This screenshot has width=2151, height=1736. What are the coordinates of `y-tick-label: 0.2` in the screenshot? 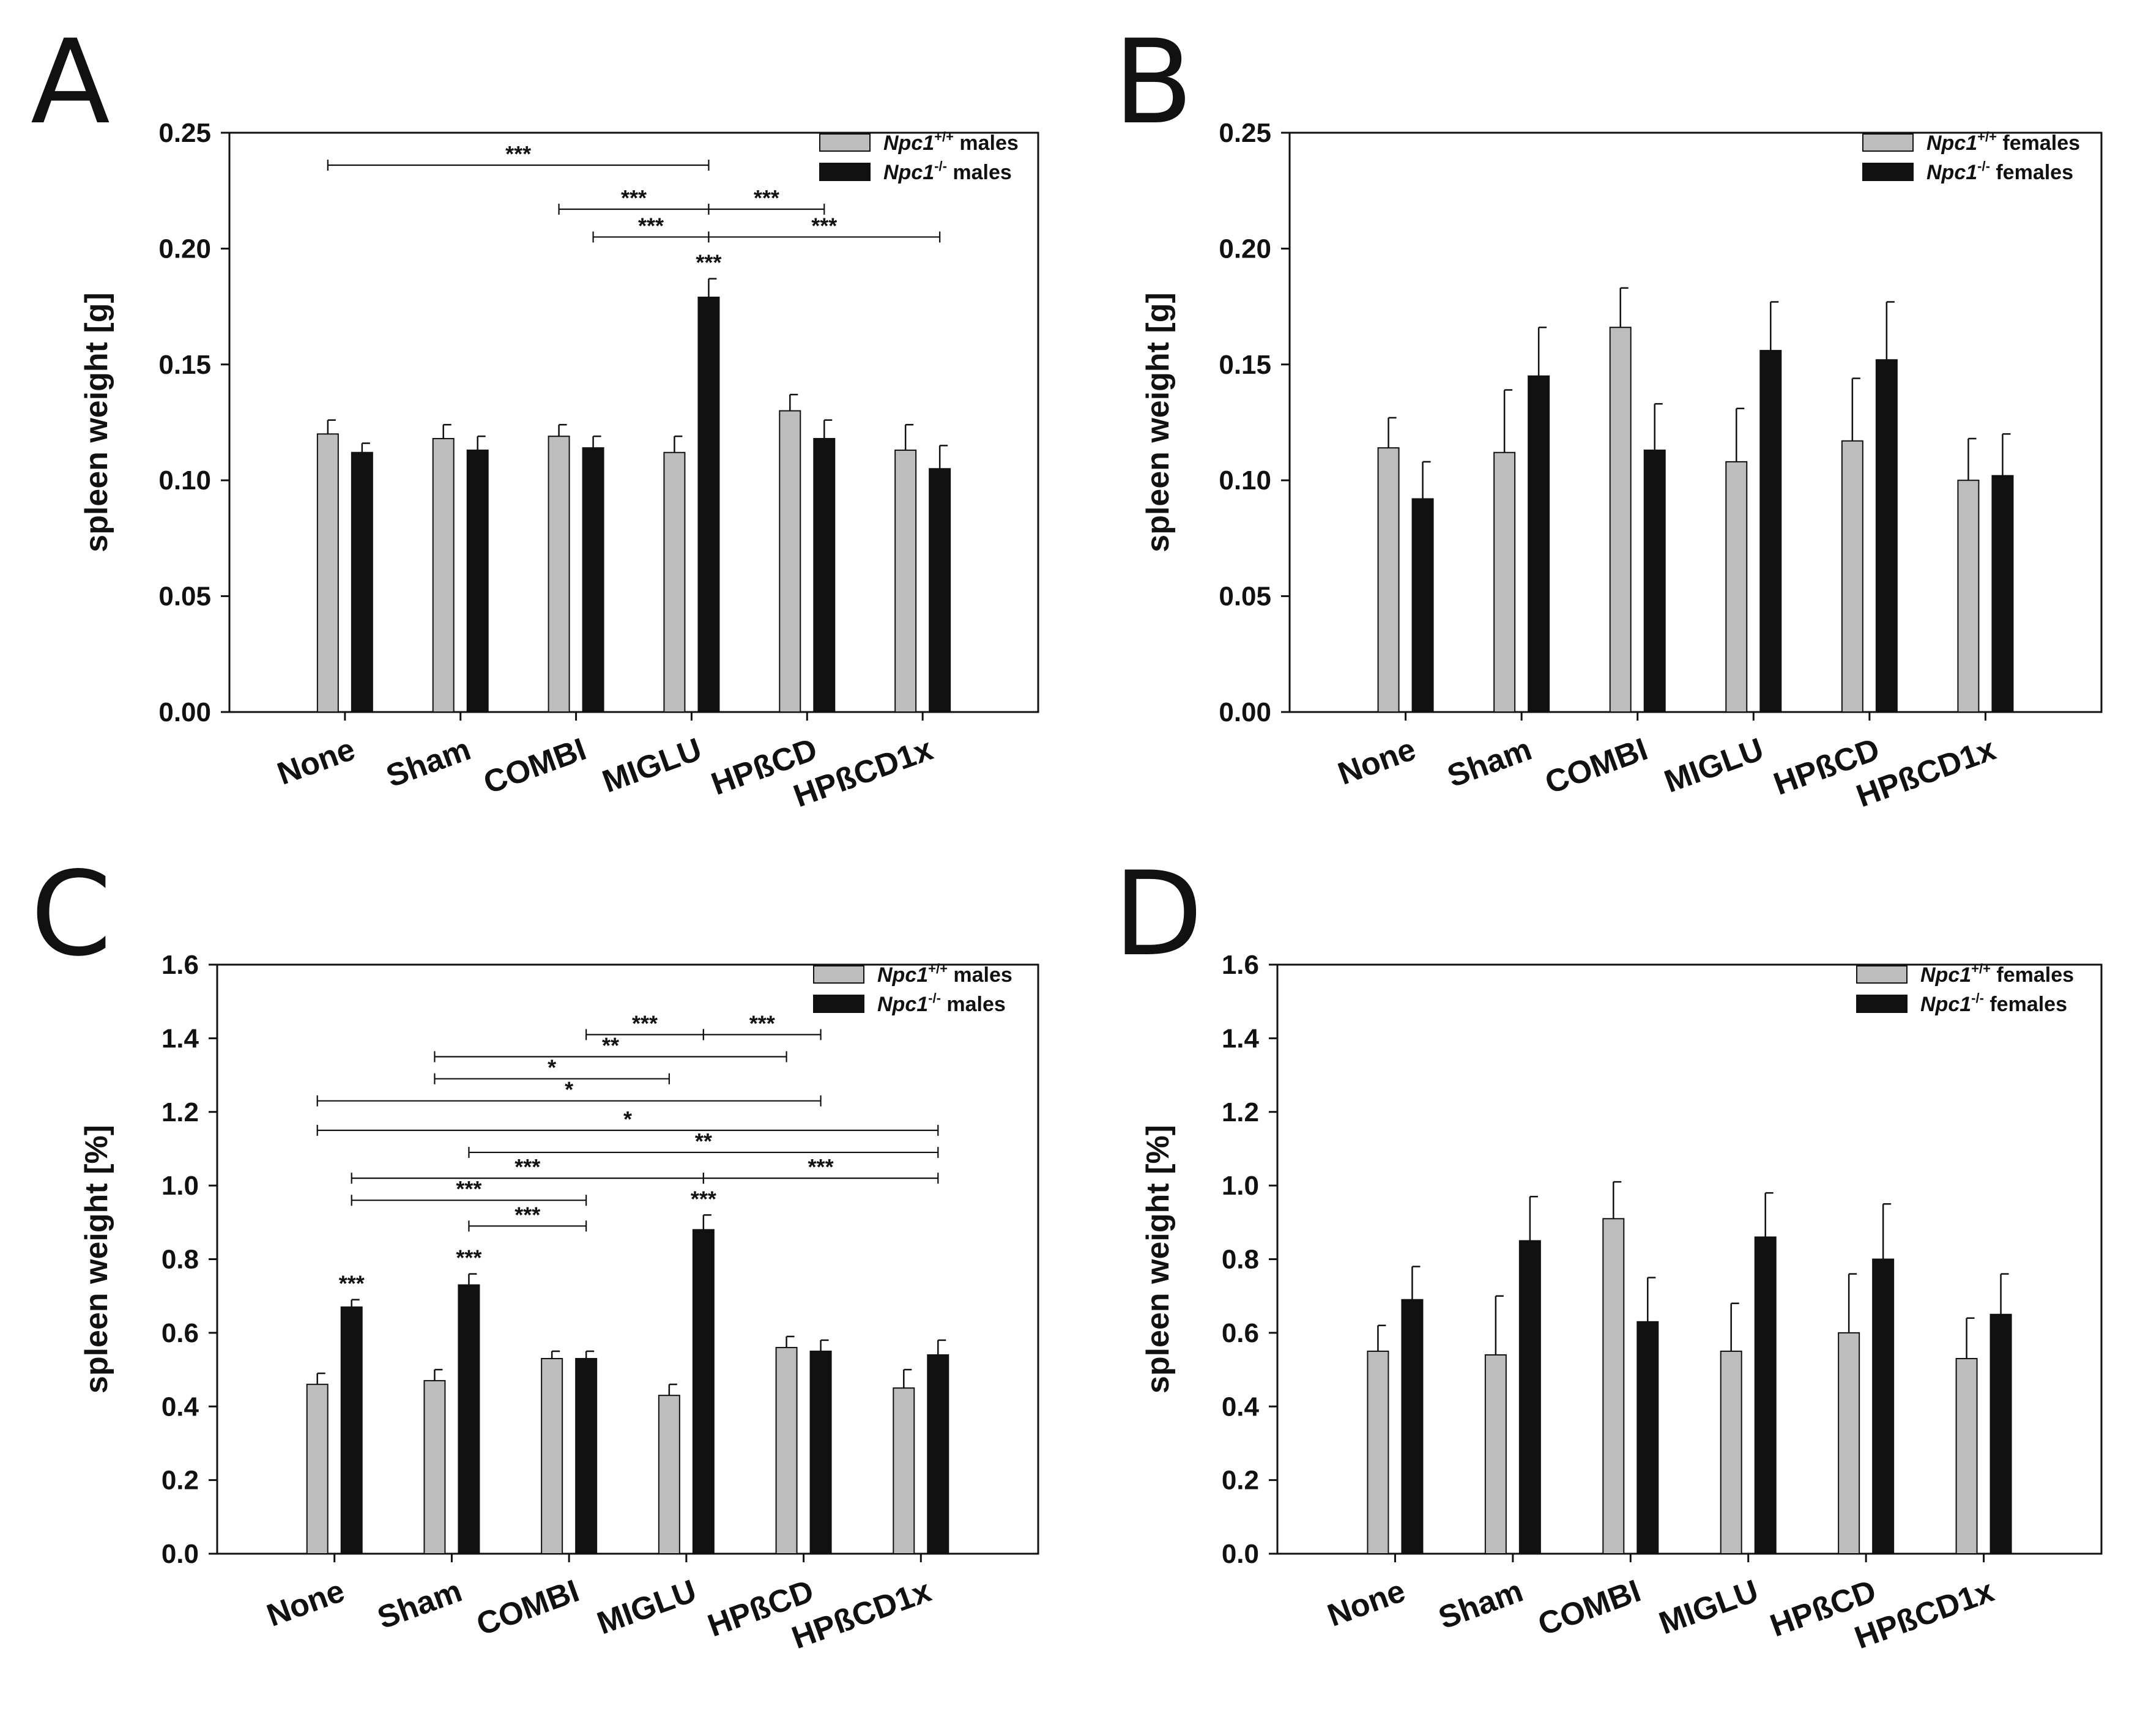 It's located at (181, 1481).